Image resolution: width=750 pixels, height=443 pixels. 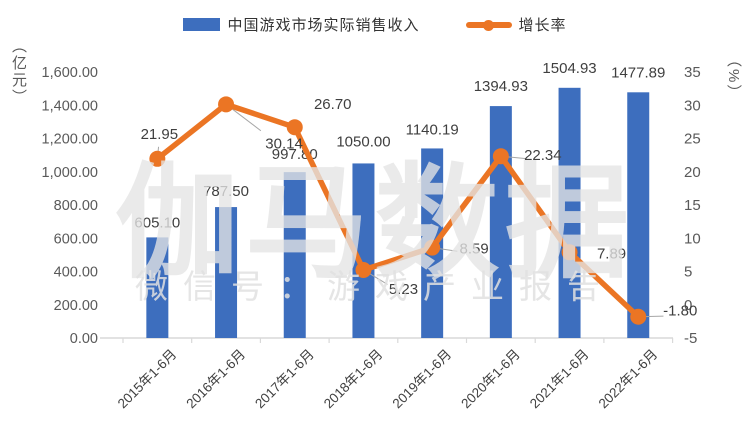 What do you see at coordinates (692, 238) in the screenshot?
I see `right-axis-tick-label: 10` at bounding box center [692, 238].